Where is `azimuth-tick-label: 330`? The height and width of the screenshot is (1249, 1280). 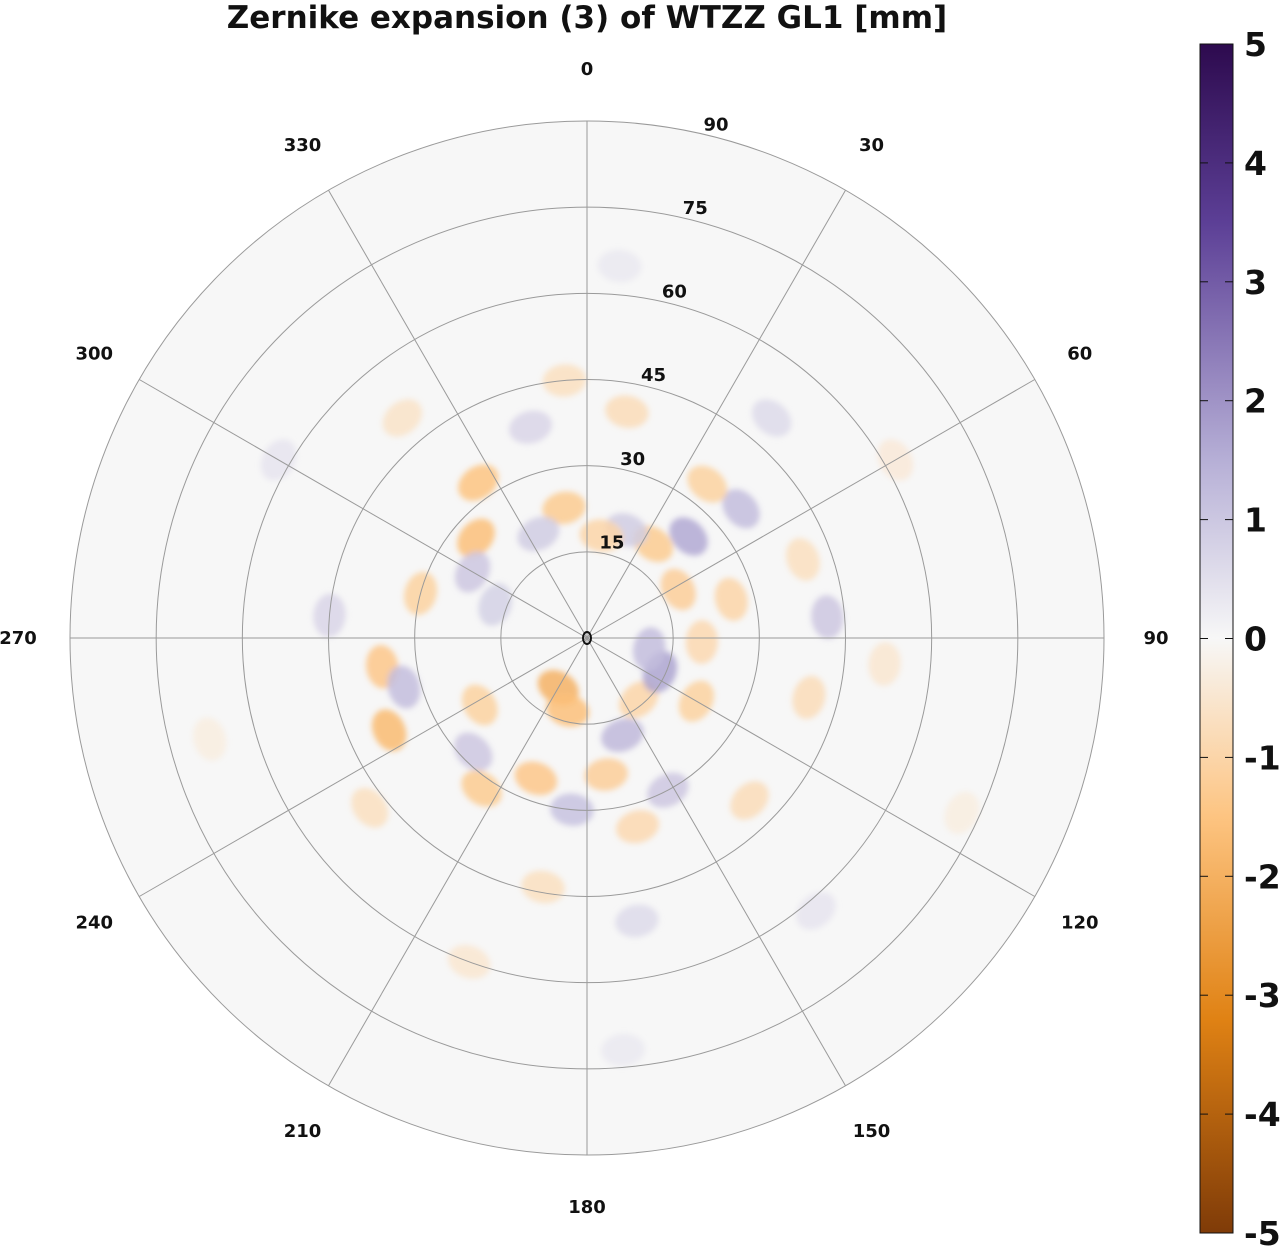
azimuth-tick-label: 330 is located at coordinates (303, 145).